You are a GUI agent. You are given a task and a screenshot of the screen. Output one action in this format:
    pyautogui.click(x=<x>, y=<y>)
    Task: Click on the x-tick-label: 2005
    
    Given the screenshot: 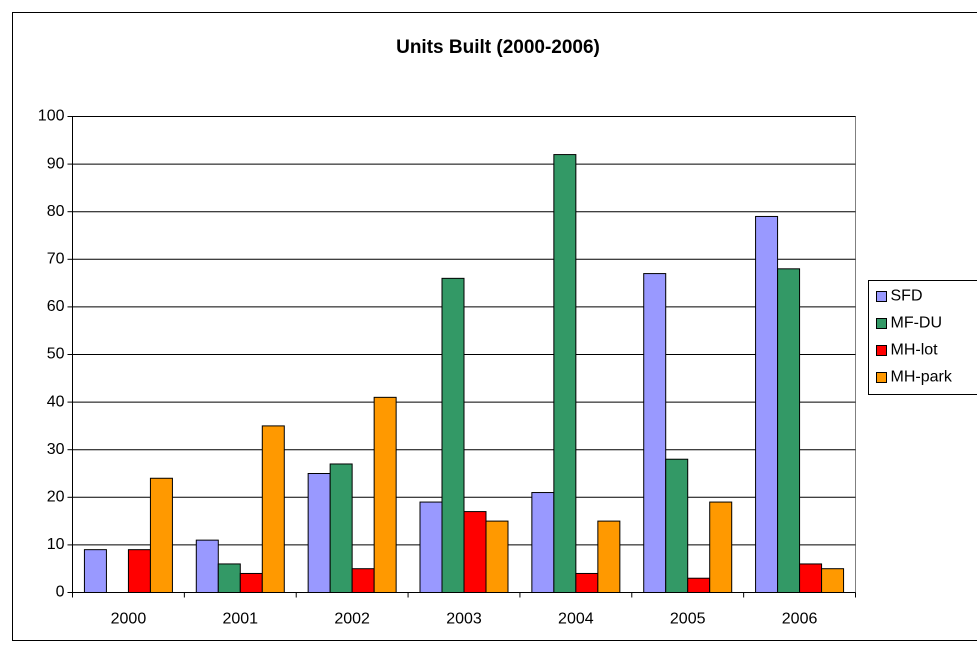 What is the action you would take?
    pyautogui.click(x=688, y=619)
    